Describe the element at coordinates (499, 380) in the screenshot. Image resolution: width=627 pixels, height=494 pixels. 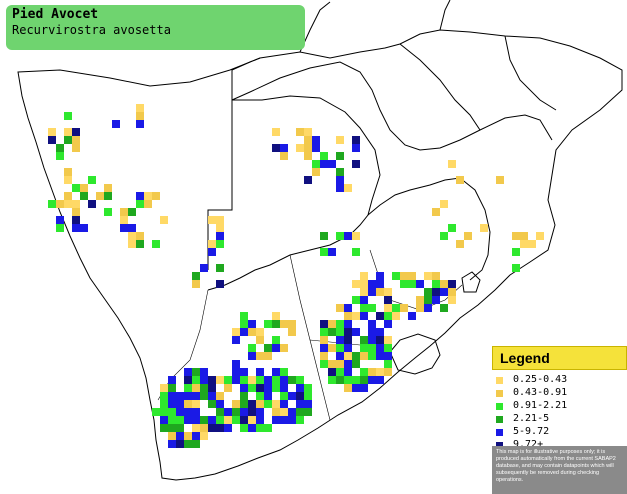
I see `legend-swatch` at that location.